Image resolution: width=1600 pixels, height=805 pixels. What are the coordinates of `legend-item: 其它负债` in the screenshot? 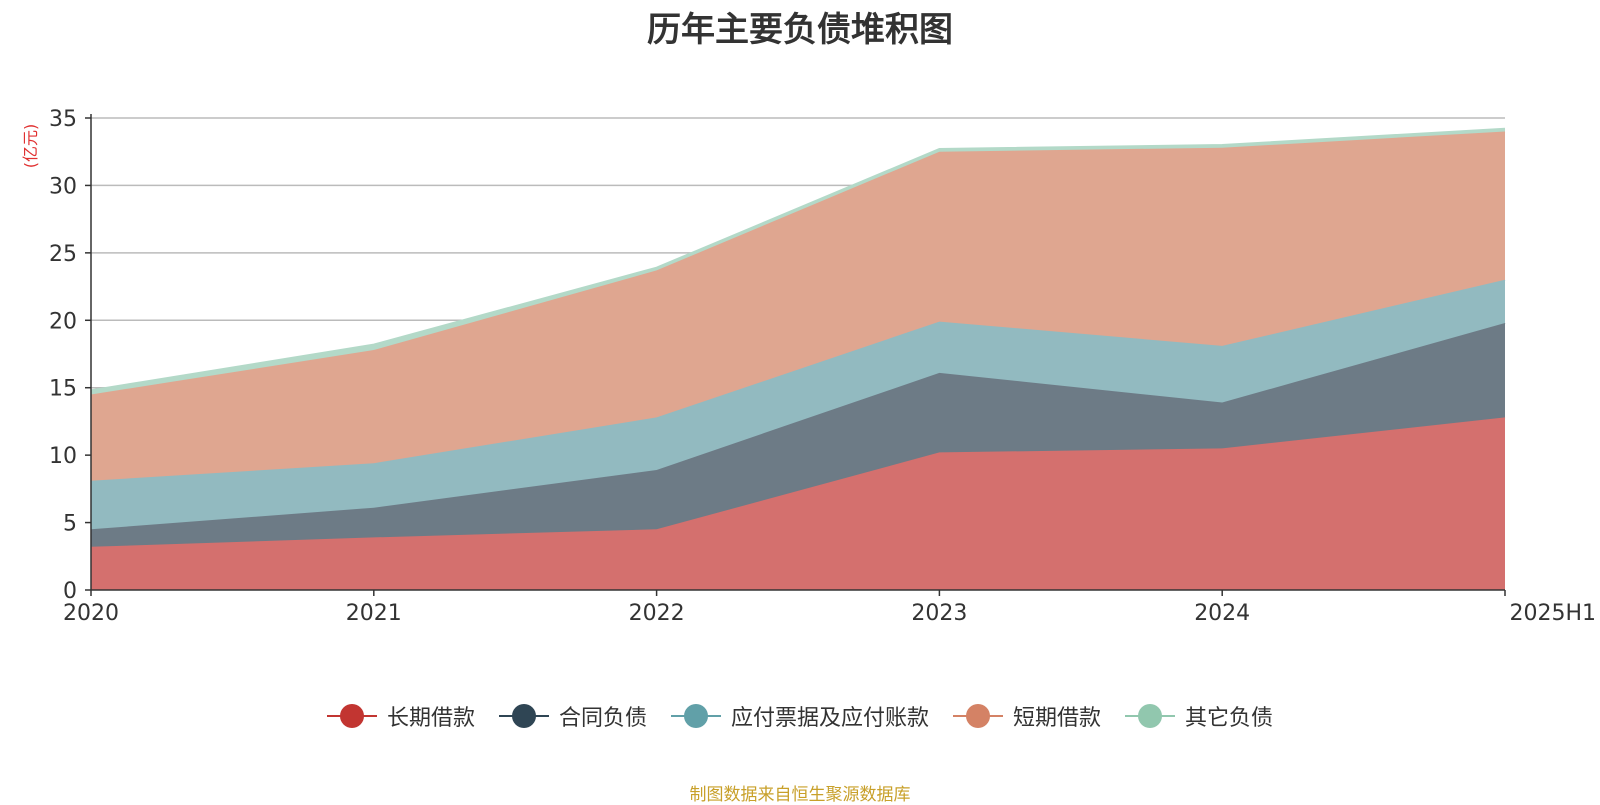 It's located at (1199, 716).